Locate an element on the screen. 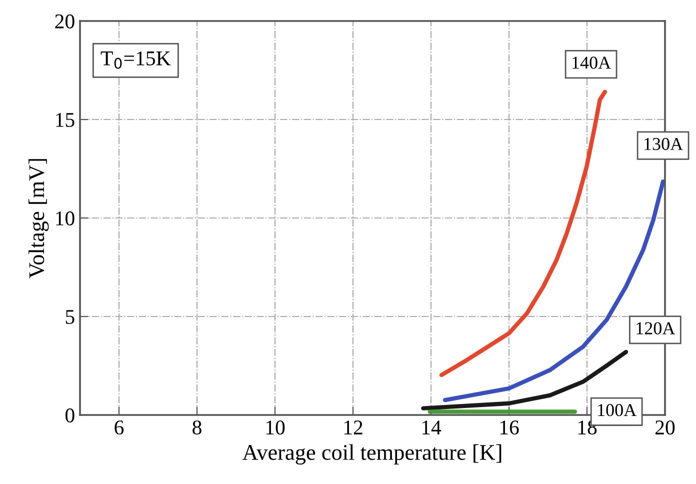 This screenshot has height=484, width=696. series-label: 120A is located at coordinates (656, 328).